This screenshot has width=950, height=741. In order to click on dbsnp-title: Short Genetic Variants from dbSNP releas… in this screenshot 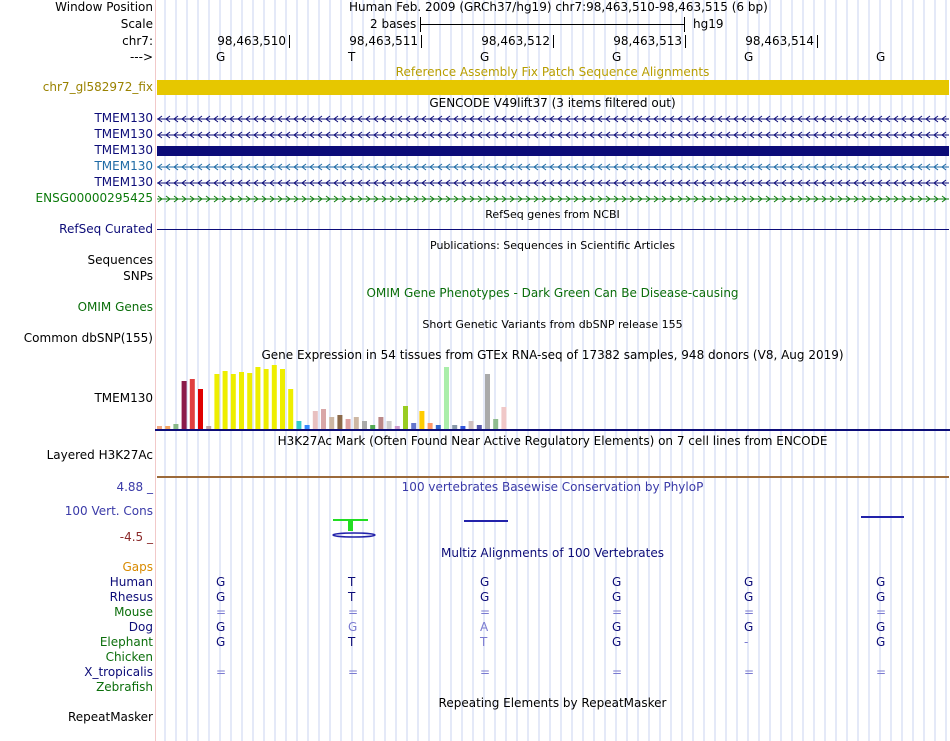, I will do `click(552, 324)`.